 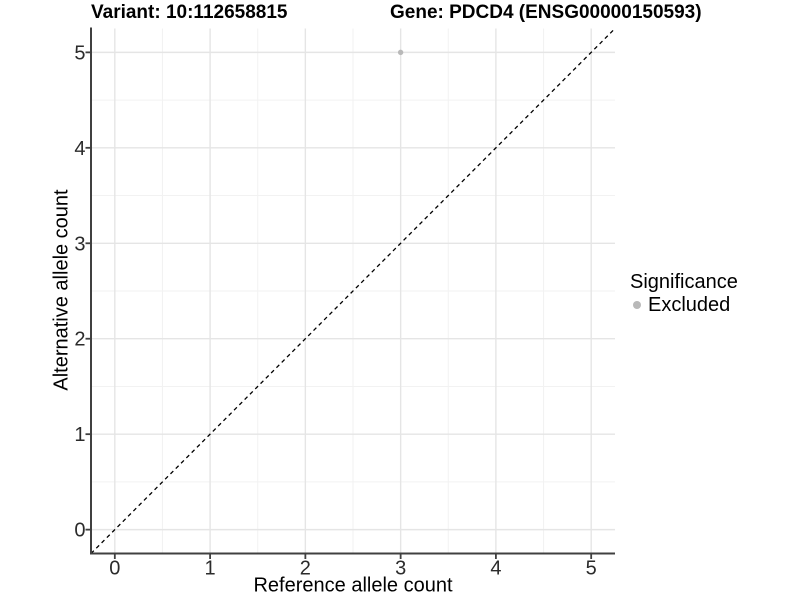 I want to click on x-tick-label: 1, so click(x=210, y=569).